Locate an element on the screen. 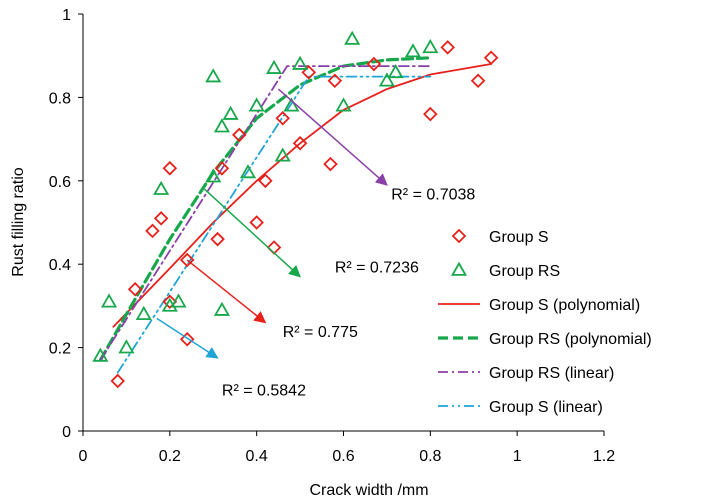 This screenshot has width=701, height=502. r-squared-label: R² = 0.7038 is located at coordinates (433, 195).